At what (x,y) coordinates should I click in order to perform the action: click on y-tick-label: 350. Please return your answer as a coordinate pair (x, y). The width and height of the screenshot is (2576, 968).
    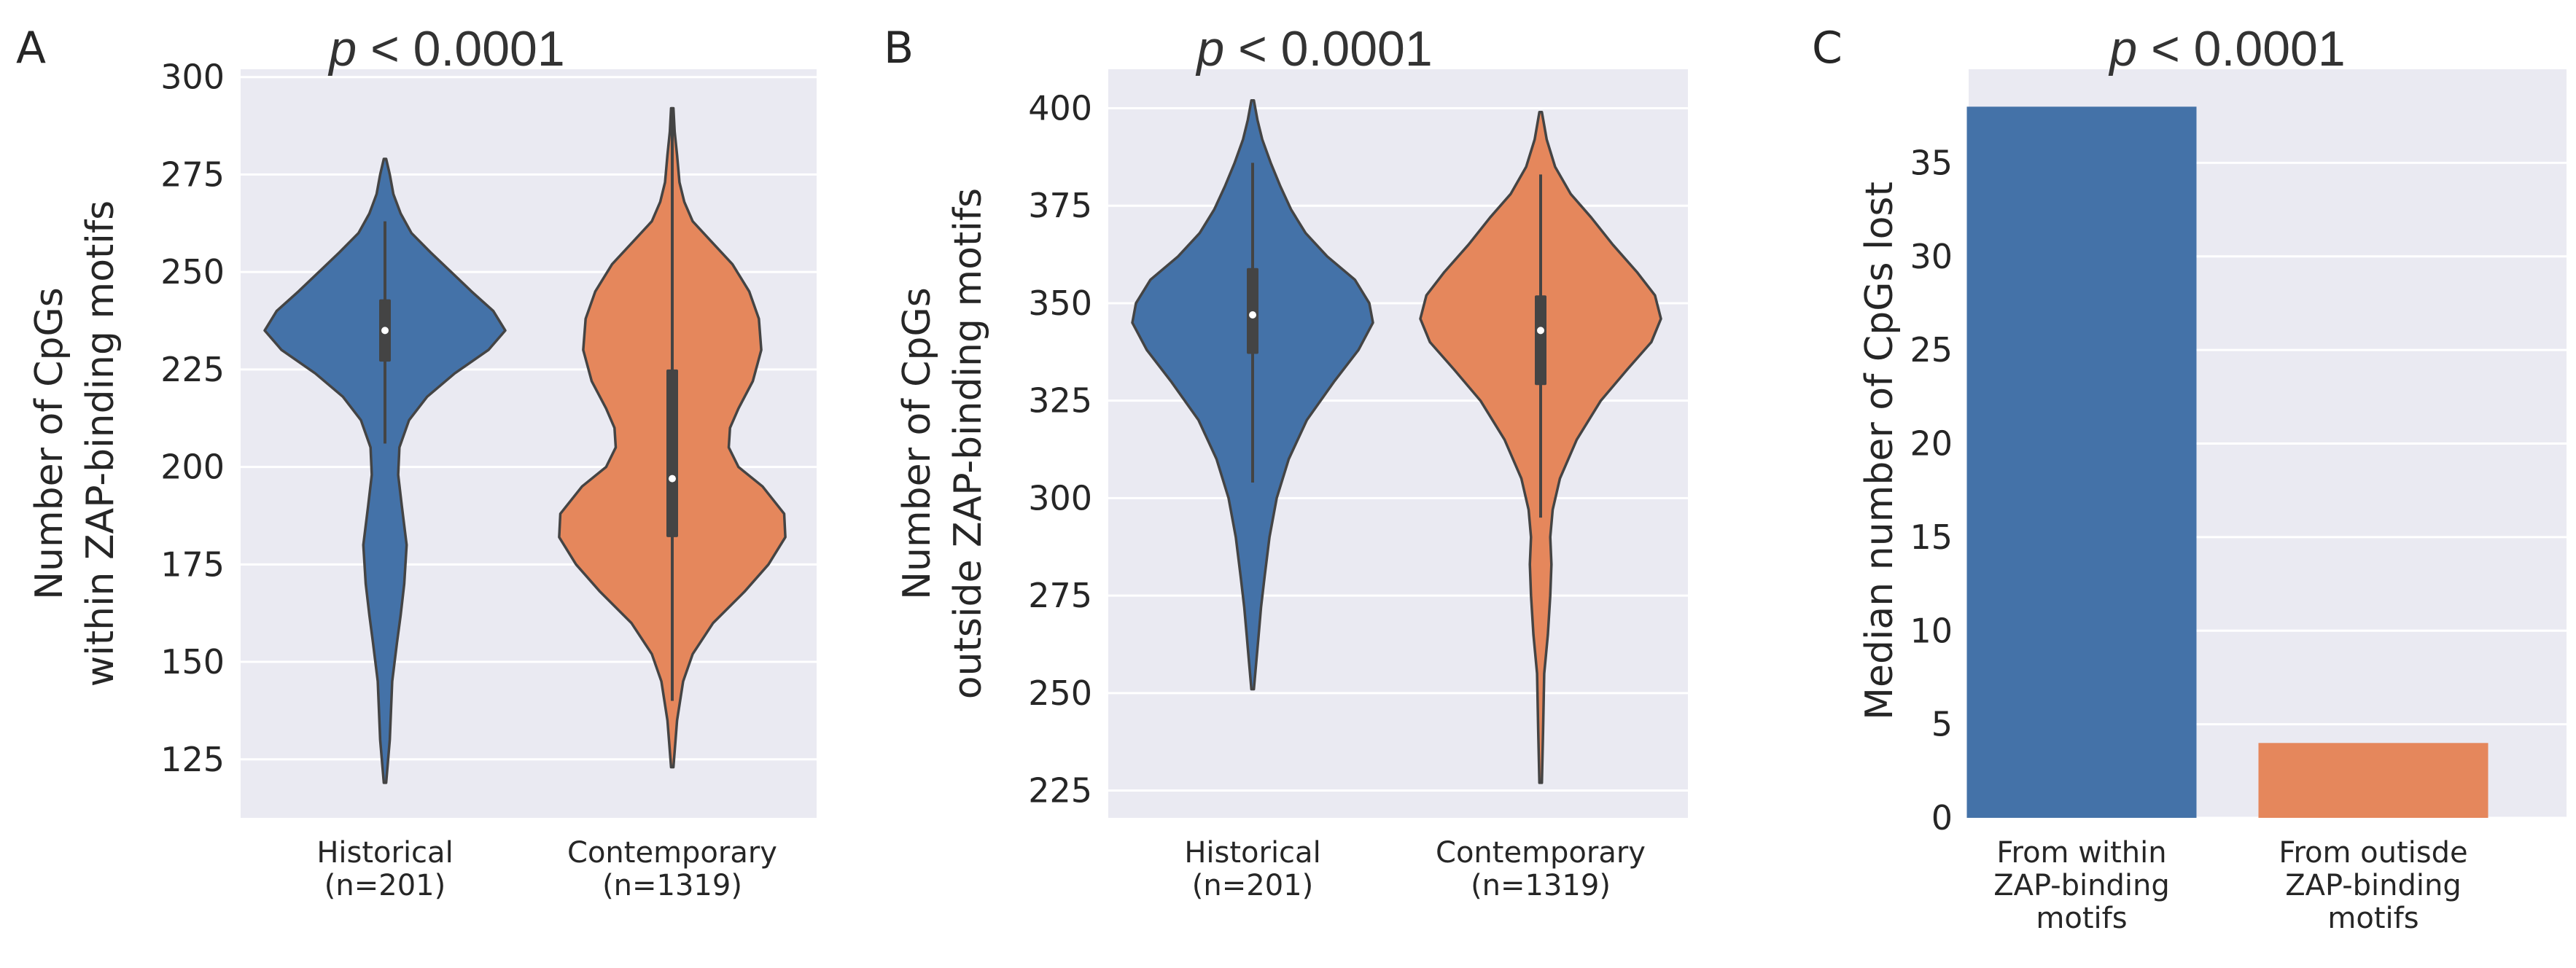
    Looking at the image, I should click on (1060, 303).